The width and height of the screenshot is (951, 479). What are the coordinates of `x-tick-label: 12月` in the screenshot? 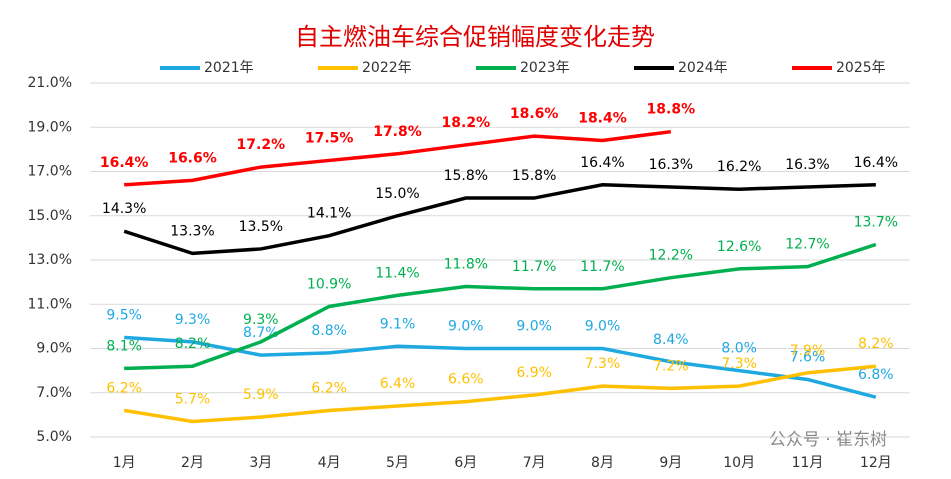 It's located at (876, 463).